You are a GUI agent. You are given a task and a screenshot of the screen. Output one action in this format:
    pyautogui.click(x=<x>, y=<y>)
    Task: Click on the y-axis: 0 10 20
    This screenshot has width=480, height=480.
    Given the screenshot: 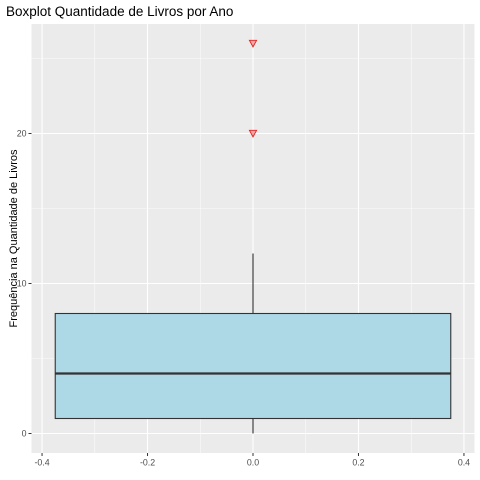 What is the action you would take?
    pyautogui.click(x=24, y=284)
    